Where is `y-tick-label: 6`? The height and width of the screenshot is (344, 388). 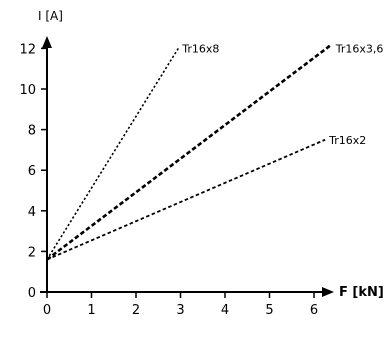
y-tick-label: 6 is located at coordinates (32, 171).